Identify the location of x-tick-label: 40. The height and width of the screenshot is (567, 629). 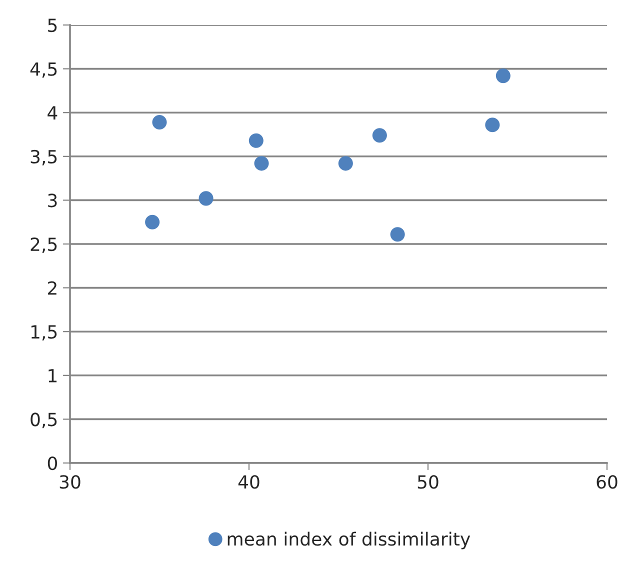
(249, 482).